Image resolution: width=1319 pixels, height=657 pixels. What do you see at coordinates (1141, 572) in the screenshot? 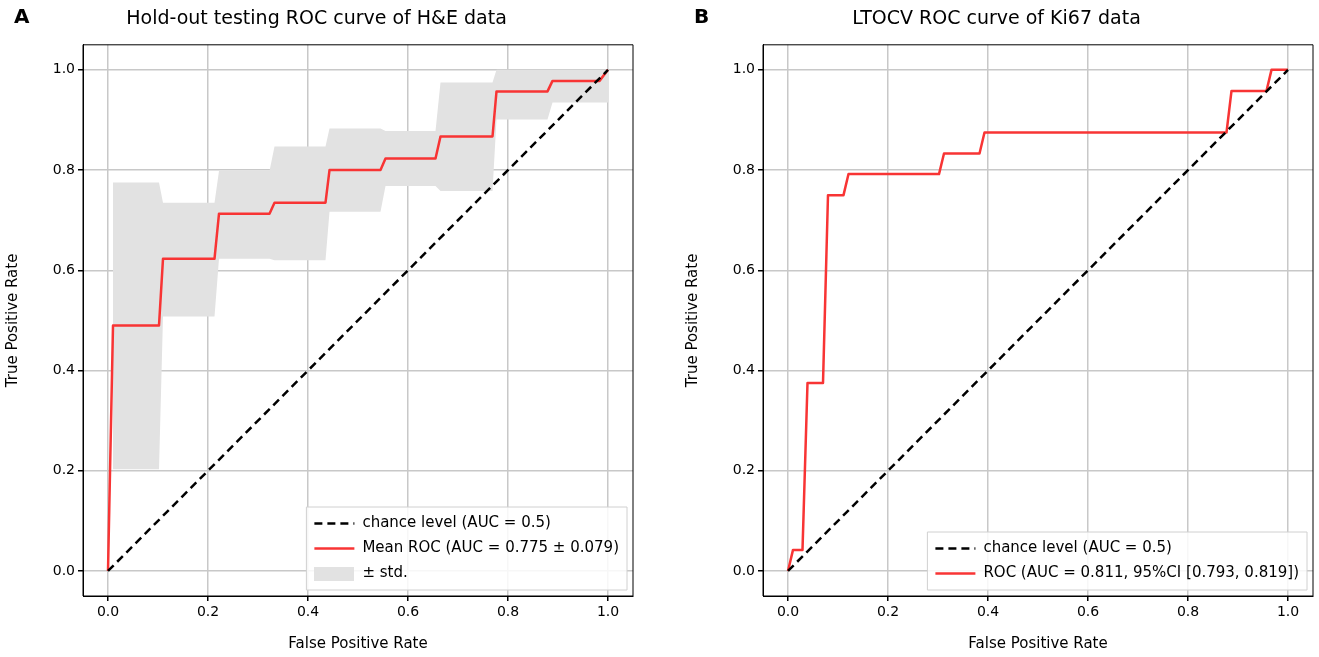
I see `legend-label: ROC (AUC = 0.811, 95%CI [0.793, 0.819])` at bounding box center [1141, 572].